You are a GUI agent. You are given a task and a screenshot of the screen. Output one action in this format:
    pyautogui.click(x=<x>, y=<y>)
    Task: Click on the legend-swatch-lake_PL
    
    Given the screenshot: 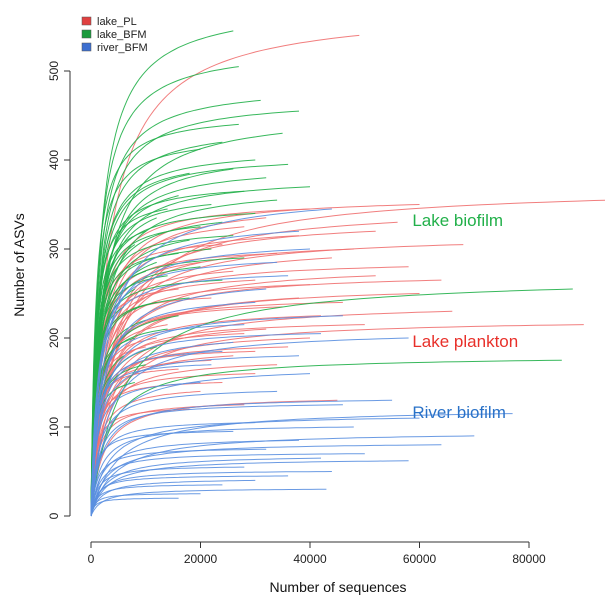 What is the action you would take?
    pyautogui.click(x=86, y=21)
    